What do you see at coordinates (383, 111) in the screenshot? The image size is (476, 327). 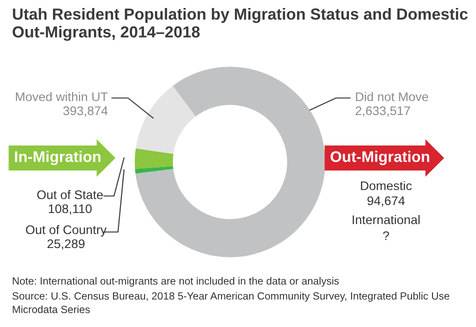 I see `data-label: 2,633,517` at bounding box center [383, 111].